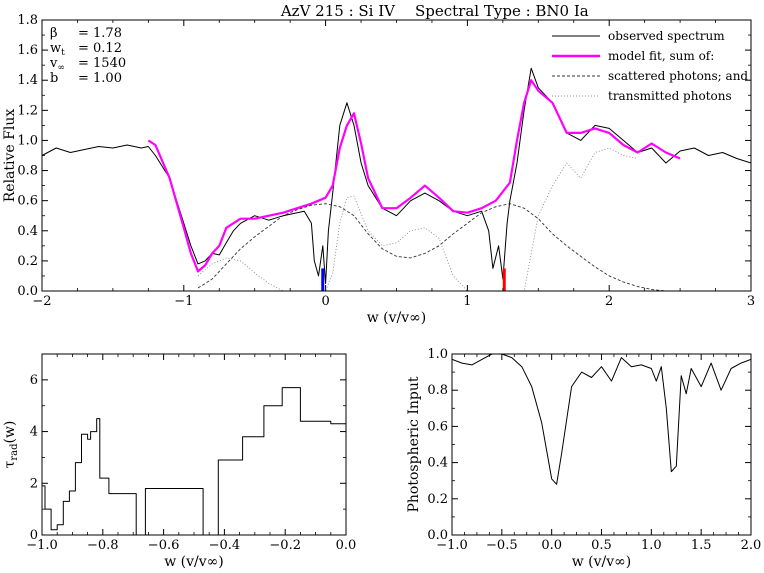 The height and width of the screenshot is (573, 764). Describe the element at coordinates (601, 545) in the screenshot. I see `x-tick-label: 0.5` at that location.